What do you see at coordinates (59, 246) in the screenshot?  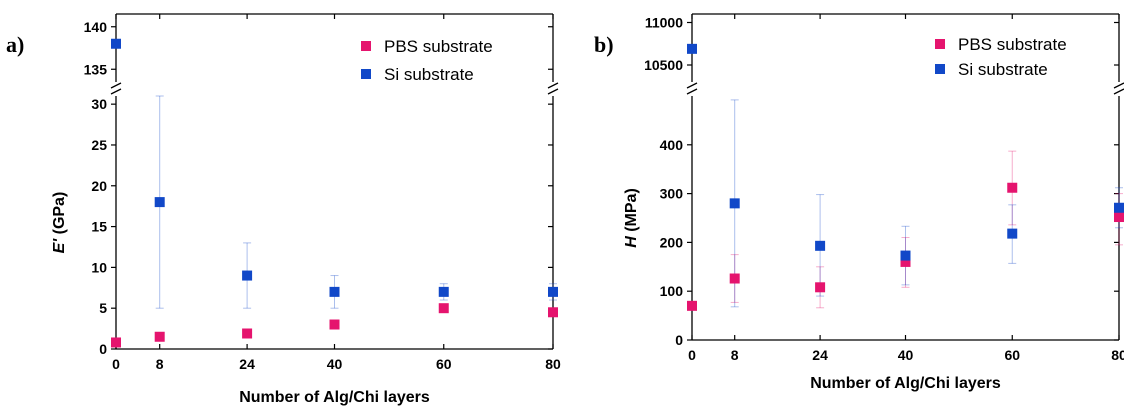 I see `y-axis-title-symbol: E'` at bounding box center [59, 246].